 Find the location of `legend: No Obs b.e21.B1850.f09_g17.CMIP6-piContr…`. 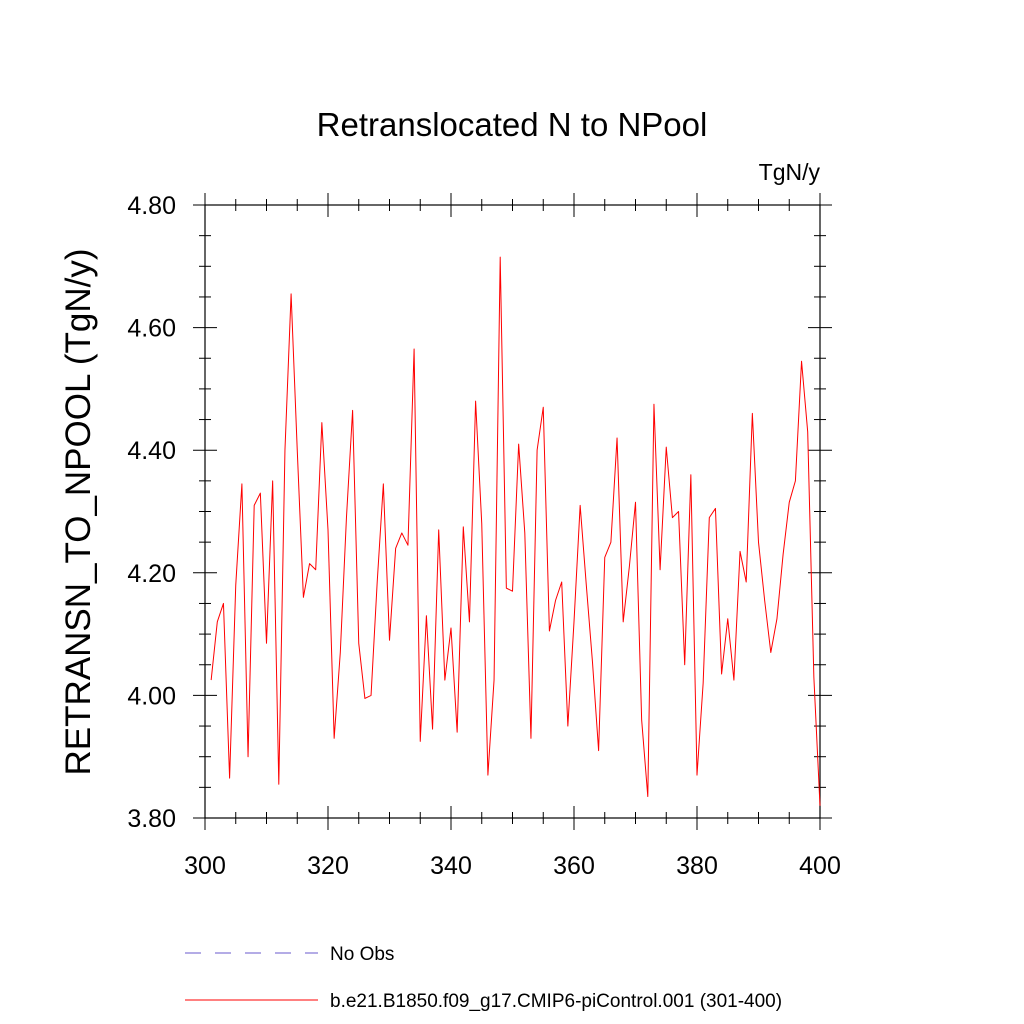

legend: No Obs b.e21.B1850.f09_g17.CMIP6-piContr… is located at coordinates (483, 978).